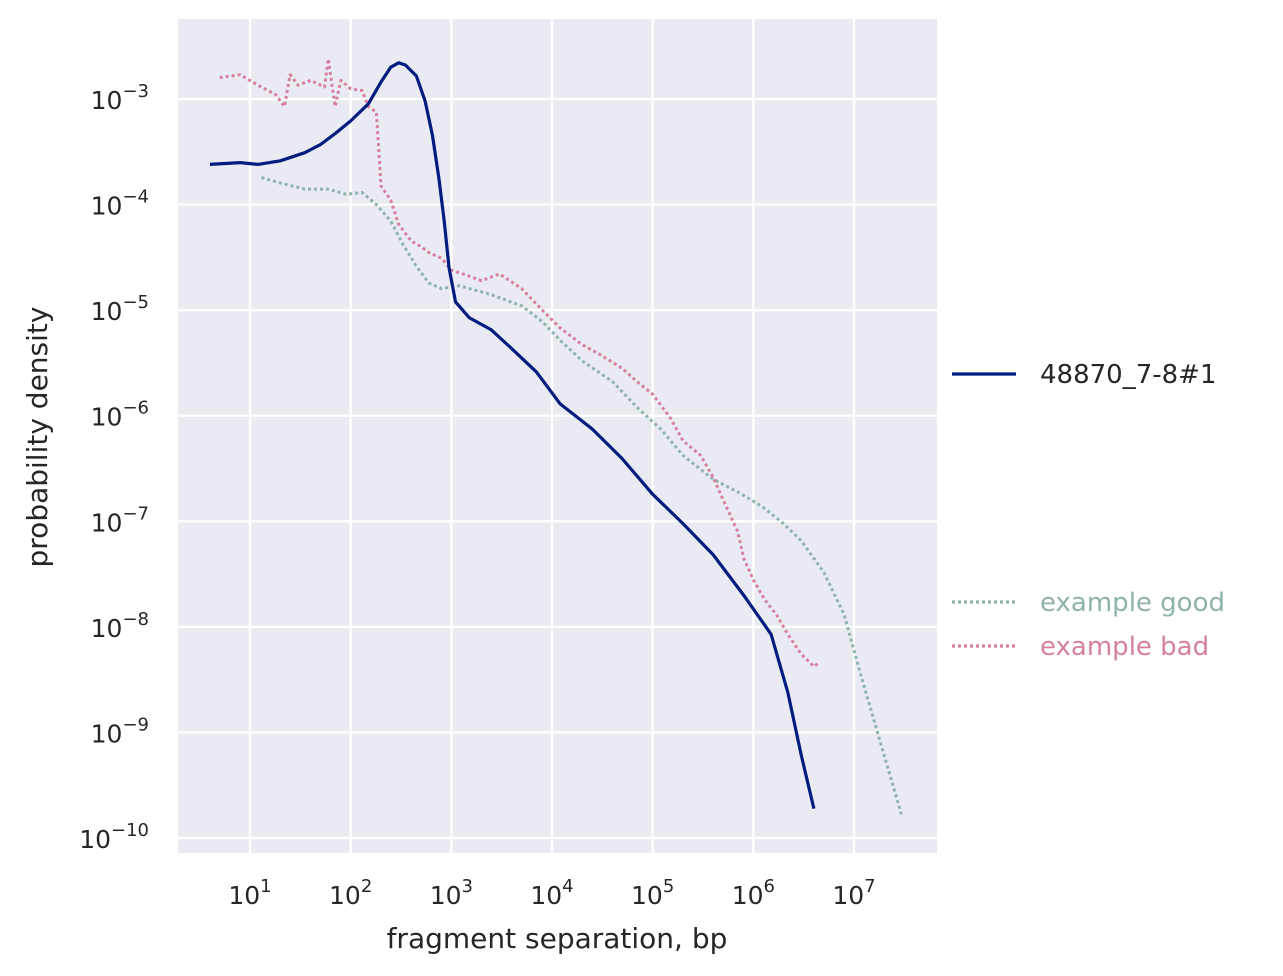 This screenshot has height=976, width=1283. I want to click on y-tick-label: 10⁻⁸, so click(120, 626).